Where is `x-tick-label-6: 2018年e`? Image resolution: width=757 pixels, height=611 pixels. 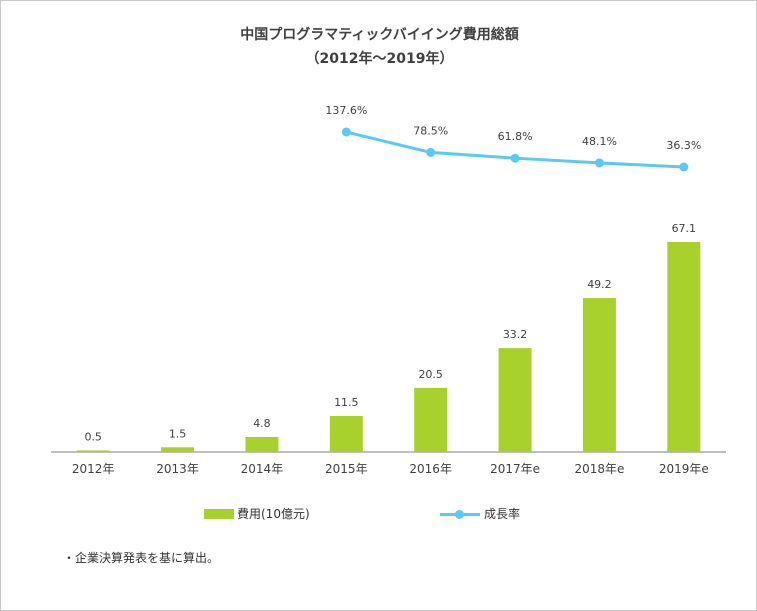
x-tick-label-6: 2018年e is located at coordinates (599, 469).